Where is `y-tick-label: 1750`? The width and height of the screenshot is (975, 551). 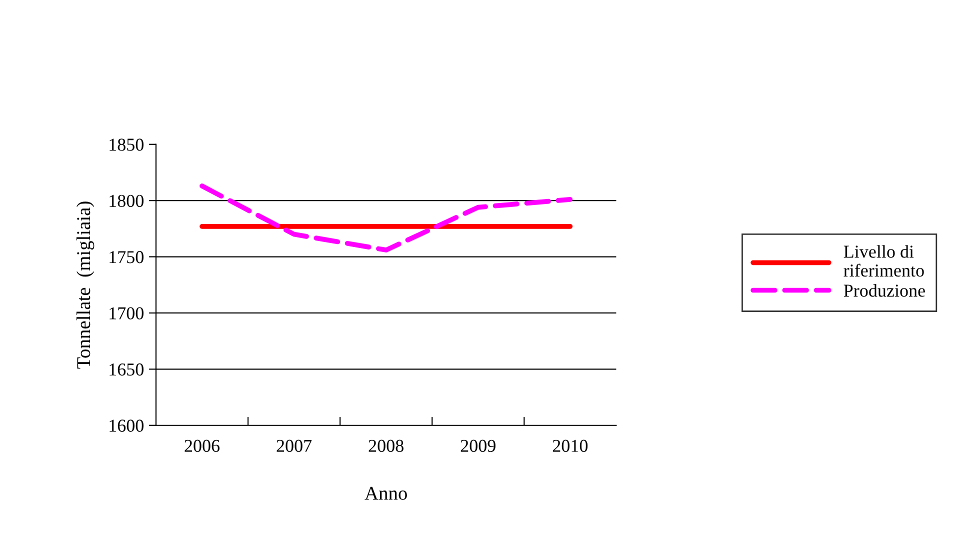 y-tick-label: 1750 is located at coordinates (127, 257).